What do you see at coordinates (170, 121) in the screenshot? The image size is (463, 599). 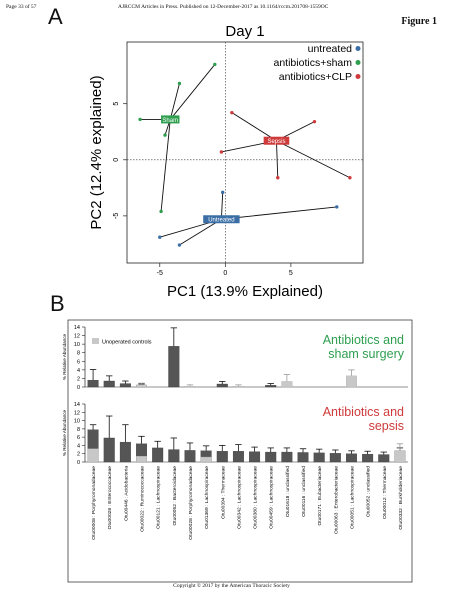 I see `pca-centroid-label: Sham` at bounding box center [170, 121].